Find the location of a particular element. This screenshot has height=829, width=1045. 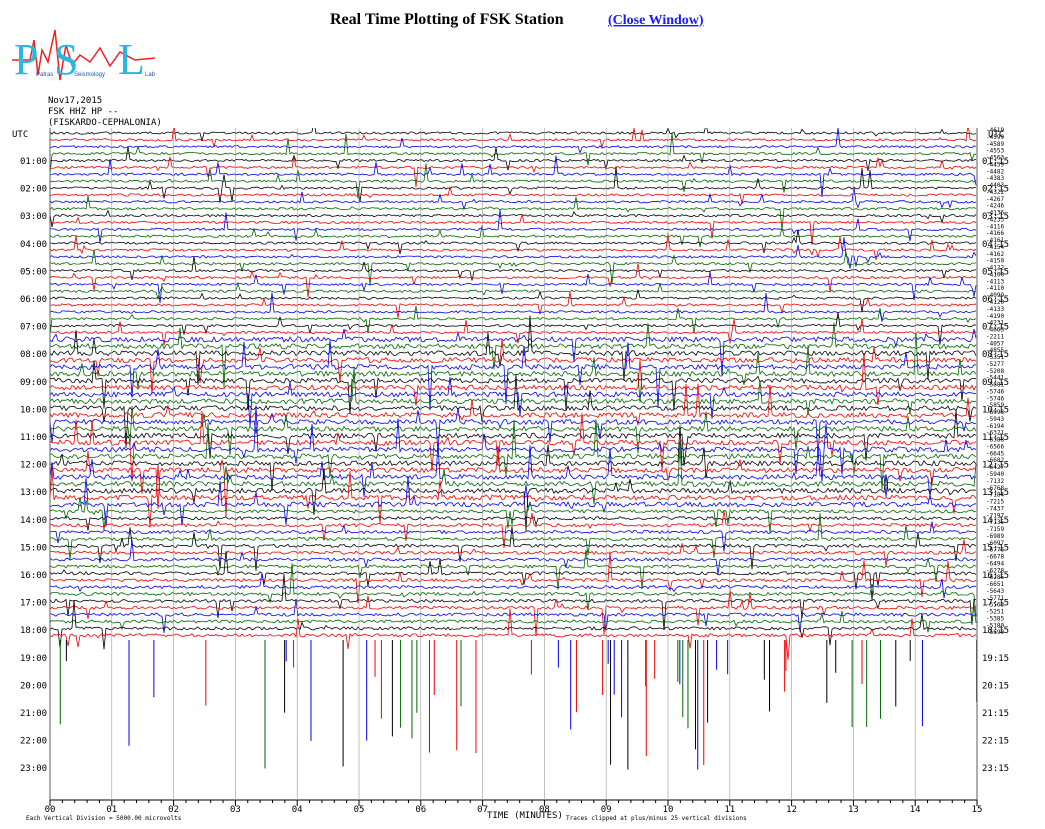

hour-label: 01:15 is located at coordinates (995, 162).